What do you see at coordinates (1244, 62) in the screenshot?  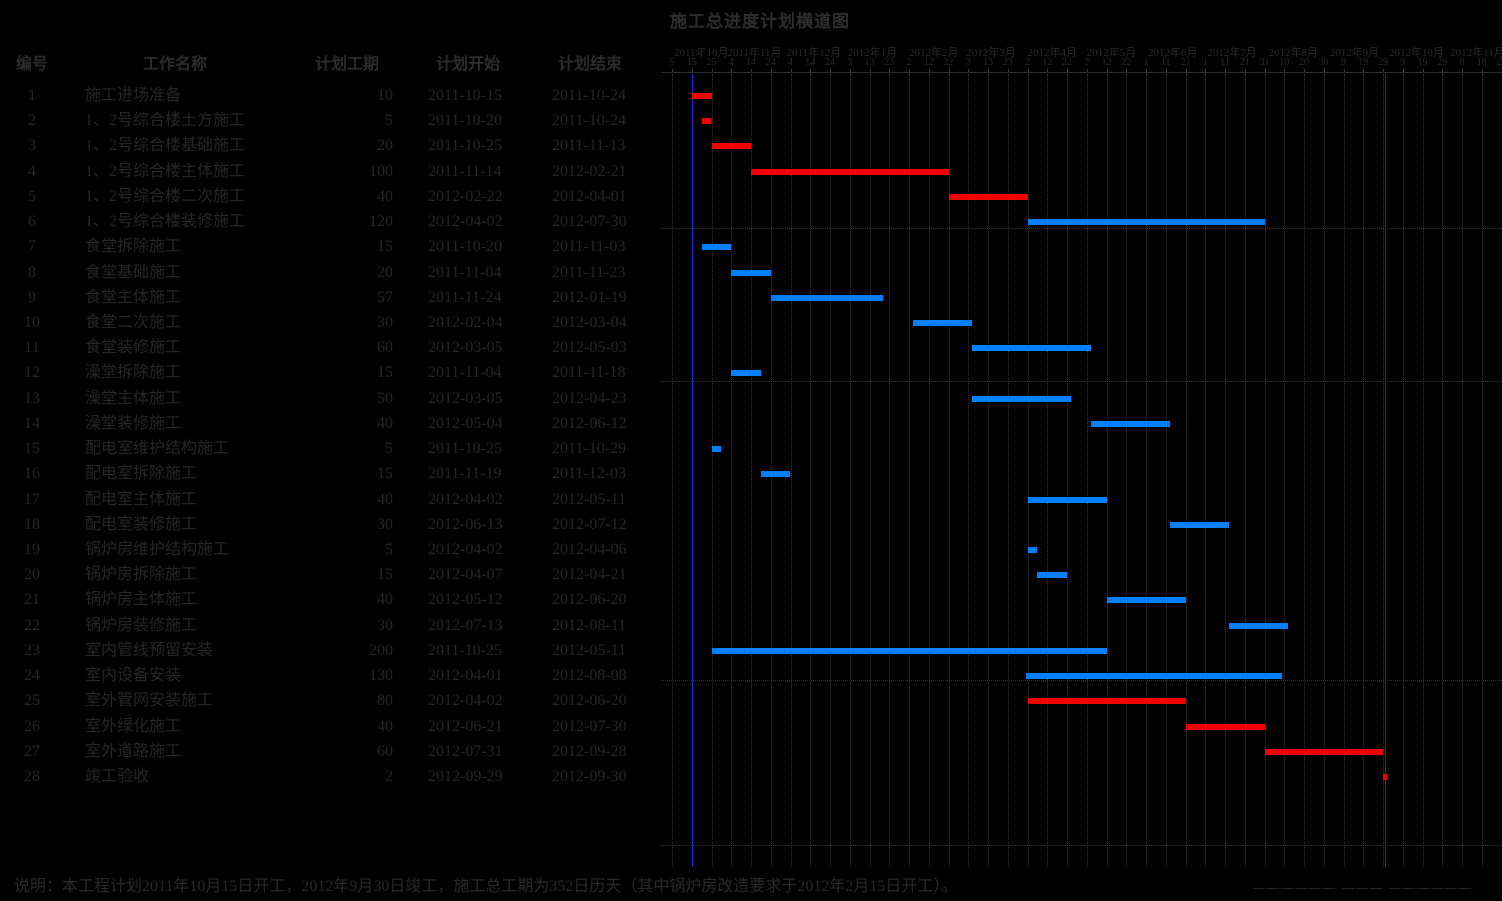 I see `day-tick-label: 21` at bounding box center [1244, 62].